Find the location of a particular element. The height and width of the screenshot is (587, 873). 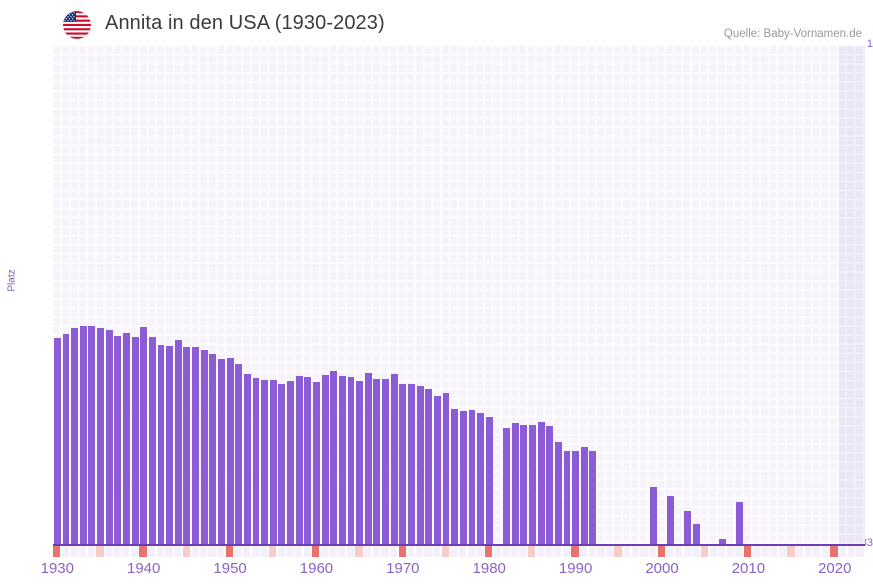

bar-1964 is located at coordinates (351, 461).